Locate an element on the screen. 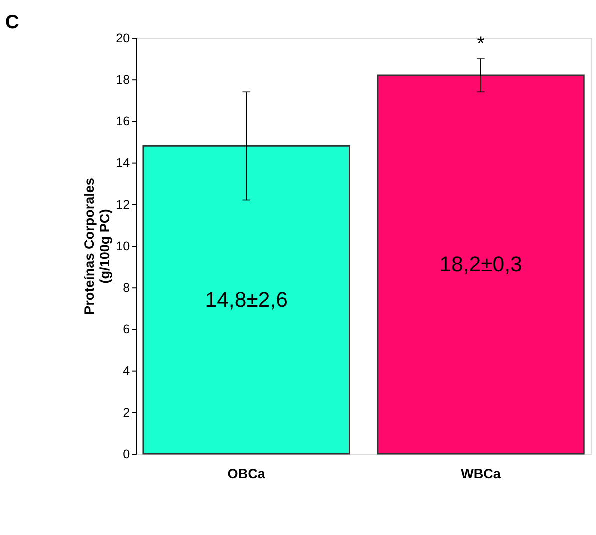 The width and height of the screenshot is (596, 535). y-tick-label: 8 is located at coordinates (126, 287).